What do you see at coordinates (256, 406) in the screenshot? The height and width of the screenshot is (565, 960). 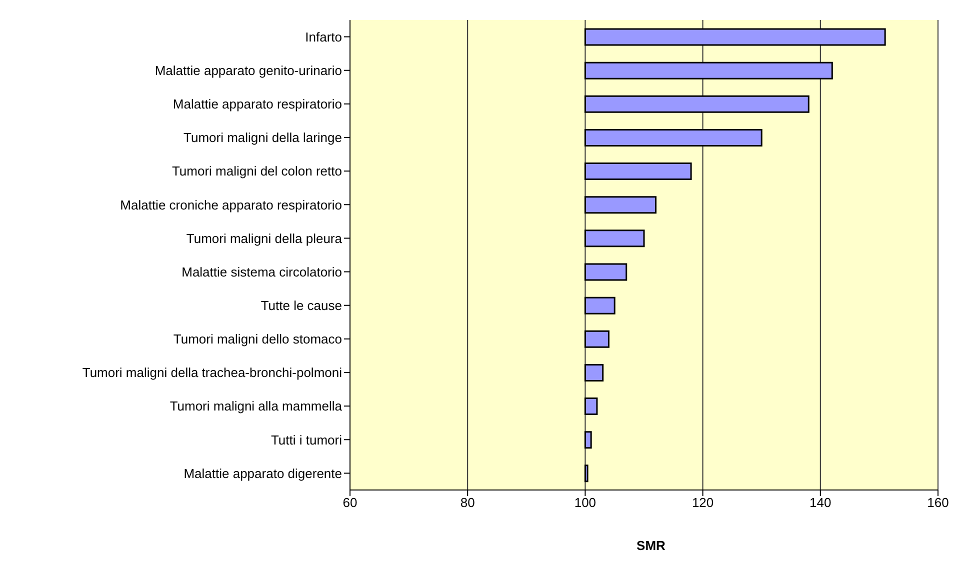 I see `y-tick-label: Tumori maligni alla mammella` at bounding box center [256, 406].